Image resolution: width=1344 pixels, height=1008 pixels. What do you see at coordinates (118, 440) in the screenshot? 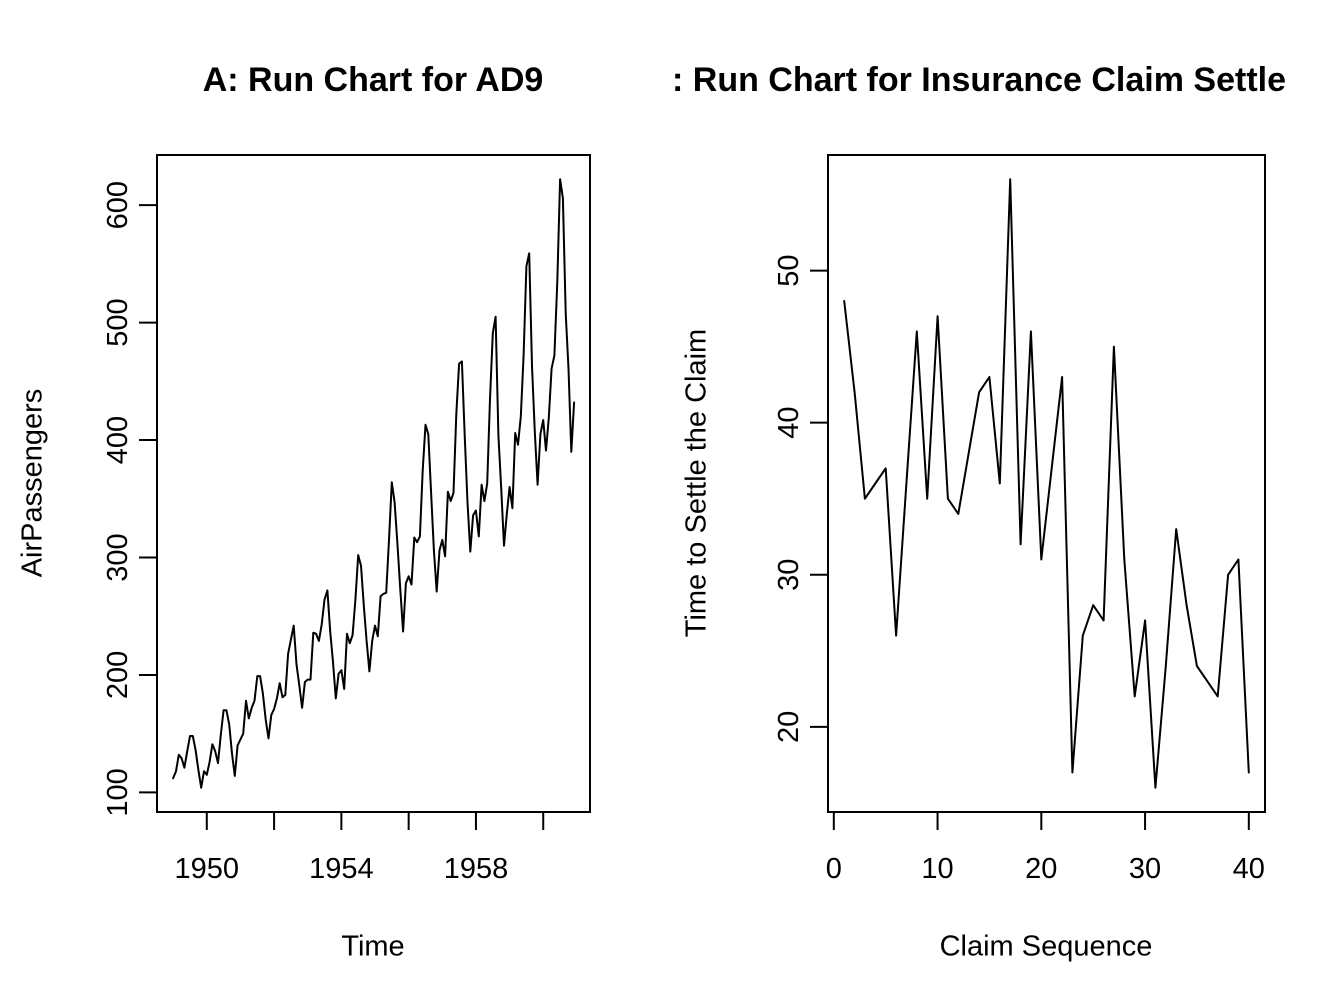
I see `y-tick-label: 400` at bounding box center [118, 440].